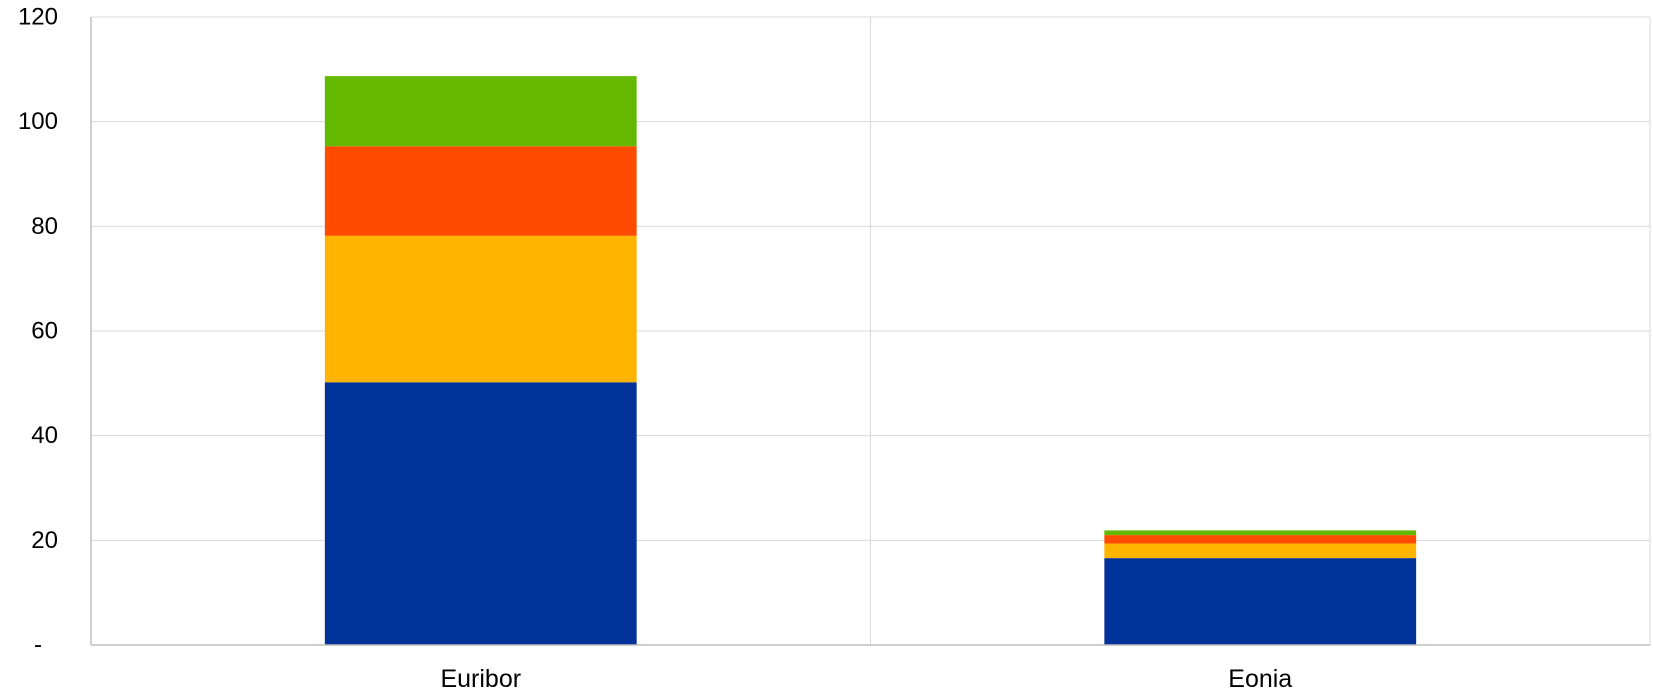 The width and height of the screenshot is (1653, 700). What do you see at coordinates (38, 17) in the screenshot?
I see `y-tick-label-6: 120` at bounding box center [38, 17].